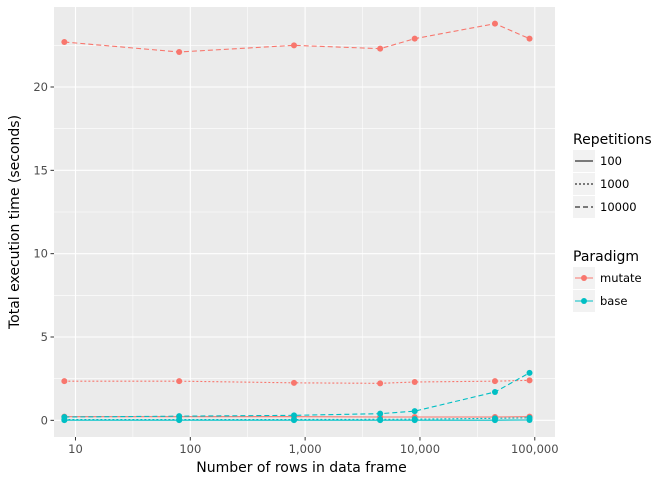 This screenshot has width=672, height=480. What do you see at coordinates (420, 449) in the screenshot?
I see `x-tick-label: 10,000` at bounding box center [420, 449].